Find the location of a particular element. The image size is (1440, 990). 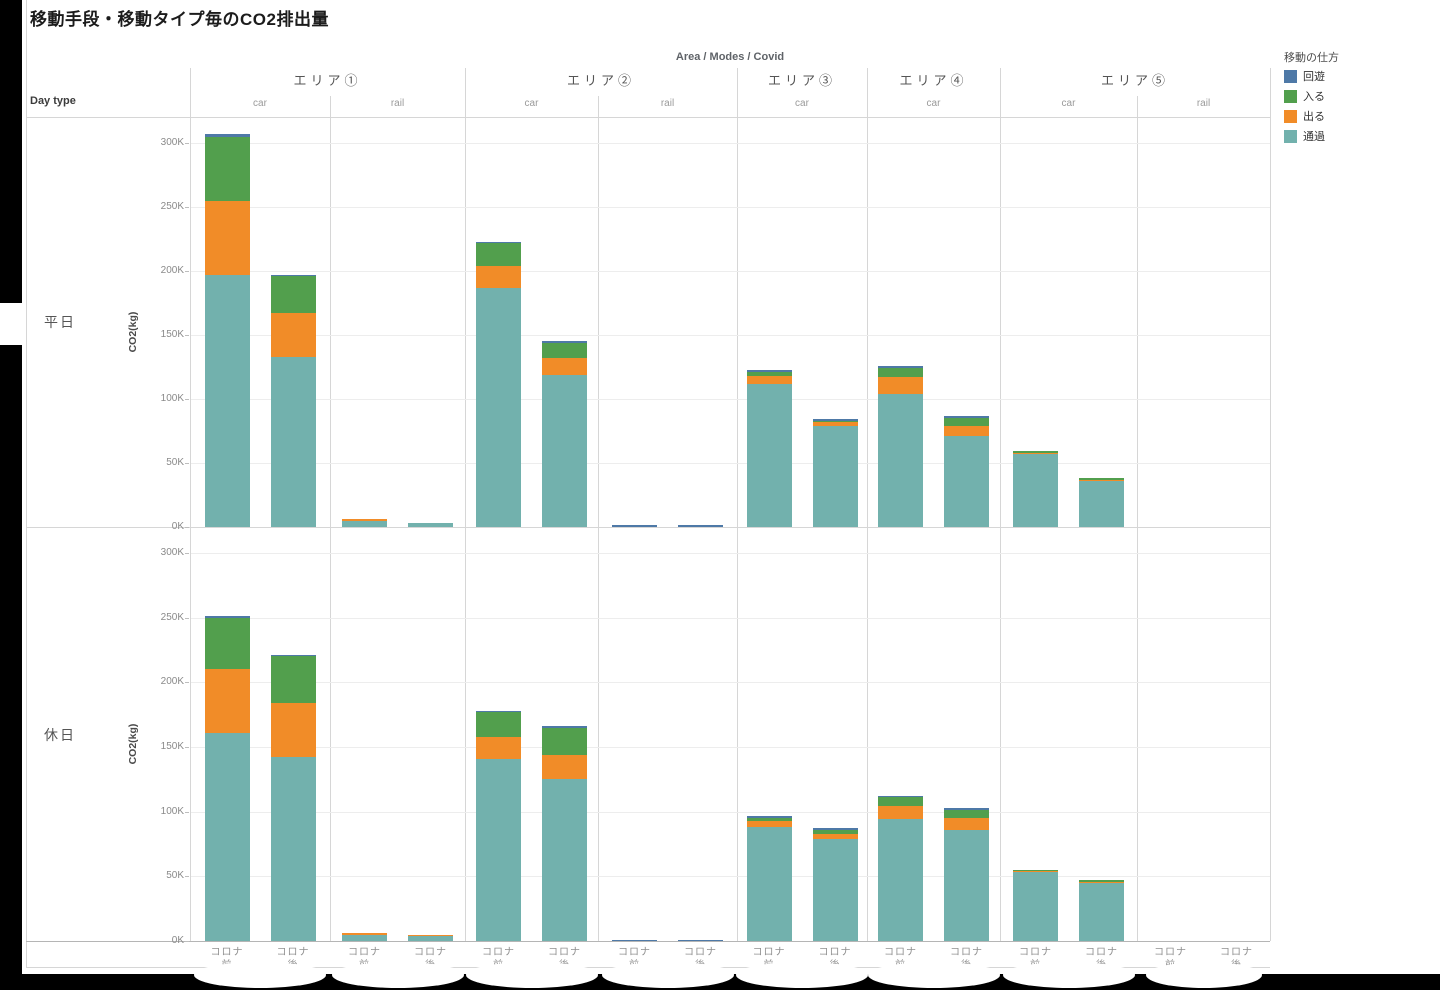

gridline is located at coordinates (730, 143).